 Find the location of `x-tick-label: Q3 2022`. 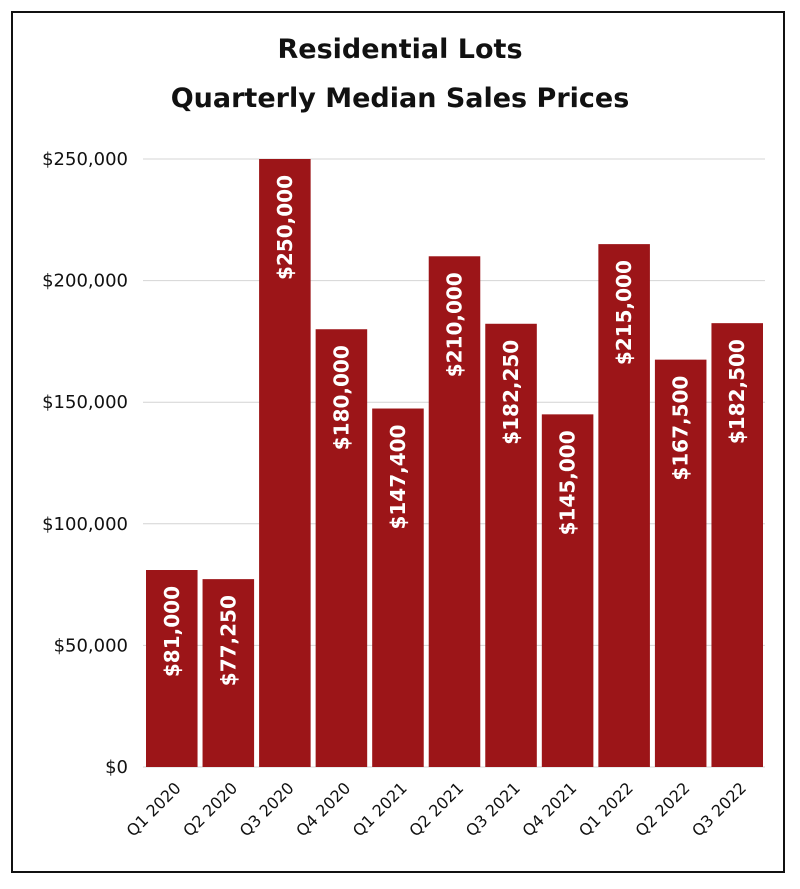

x-tick-label: Q3 2022 is located at coordinates (719, 809).